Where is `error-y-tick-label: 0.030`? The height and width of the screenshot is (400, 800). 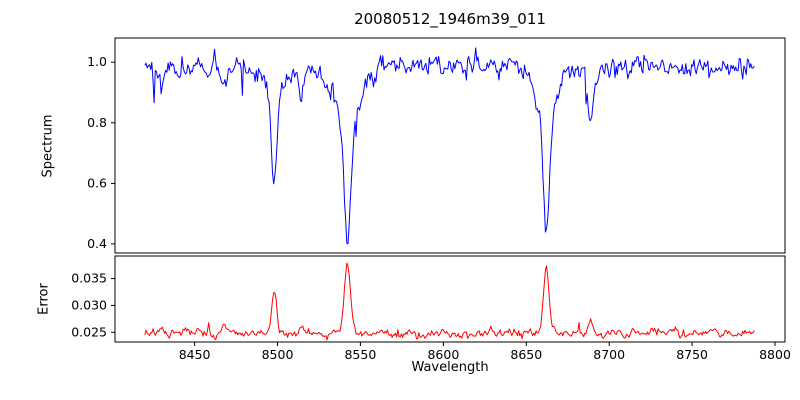
error-y-tick-label: 0.030 is located at coordinates (89, 304).